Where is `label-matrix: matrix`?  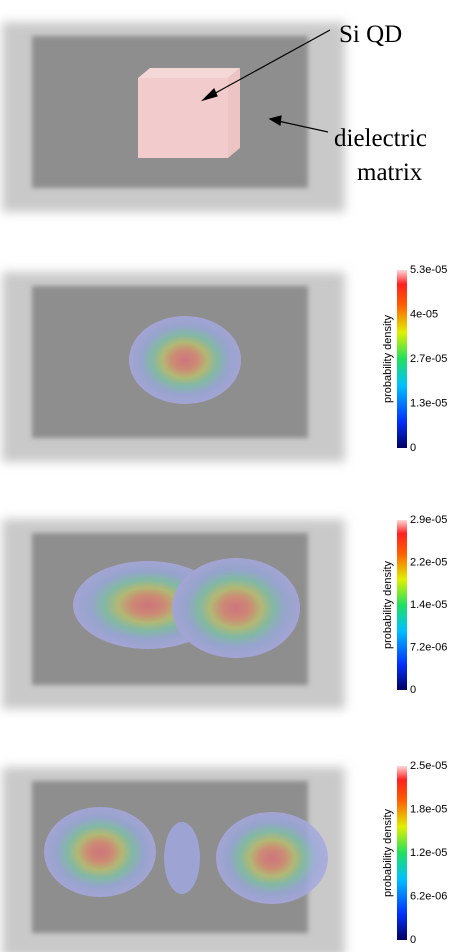
label-matrix: matrix is located at coordinates (390, 172).